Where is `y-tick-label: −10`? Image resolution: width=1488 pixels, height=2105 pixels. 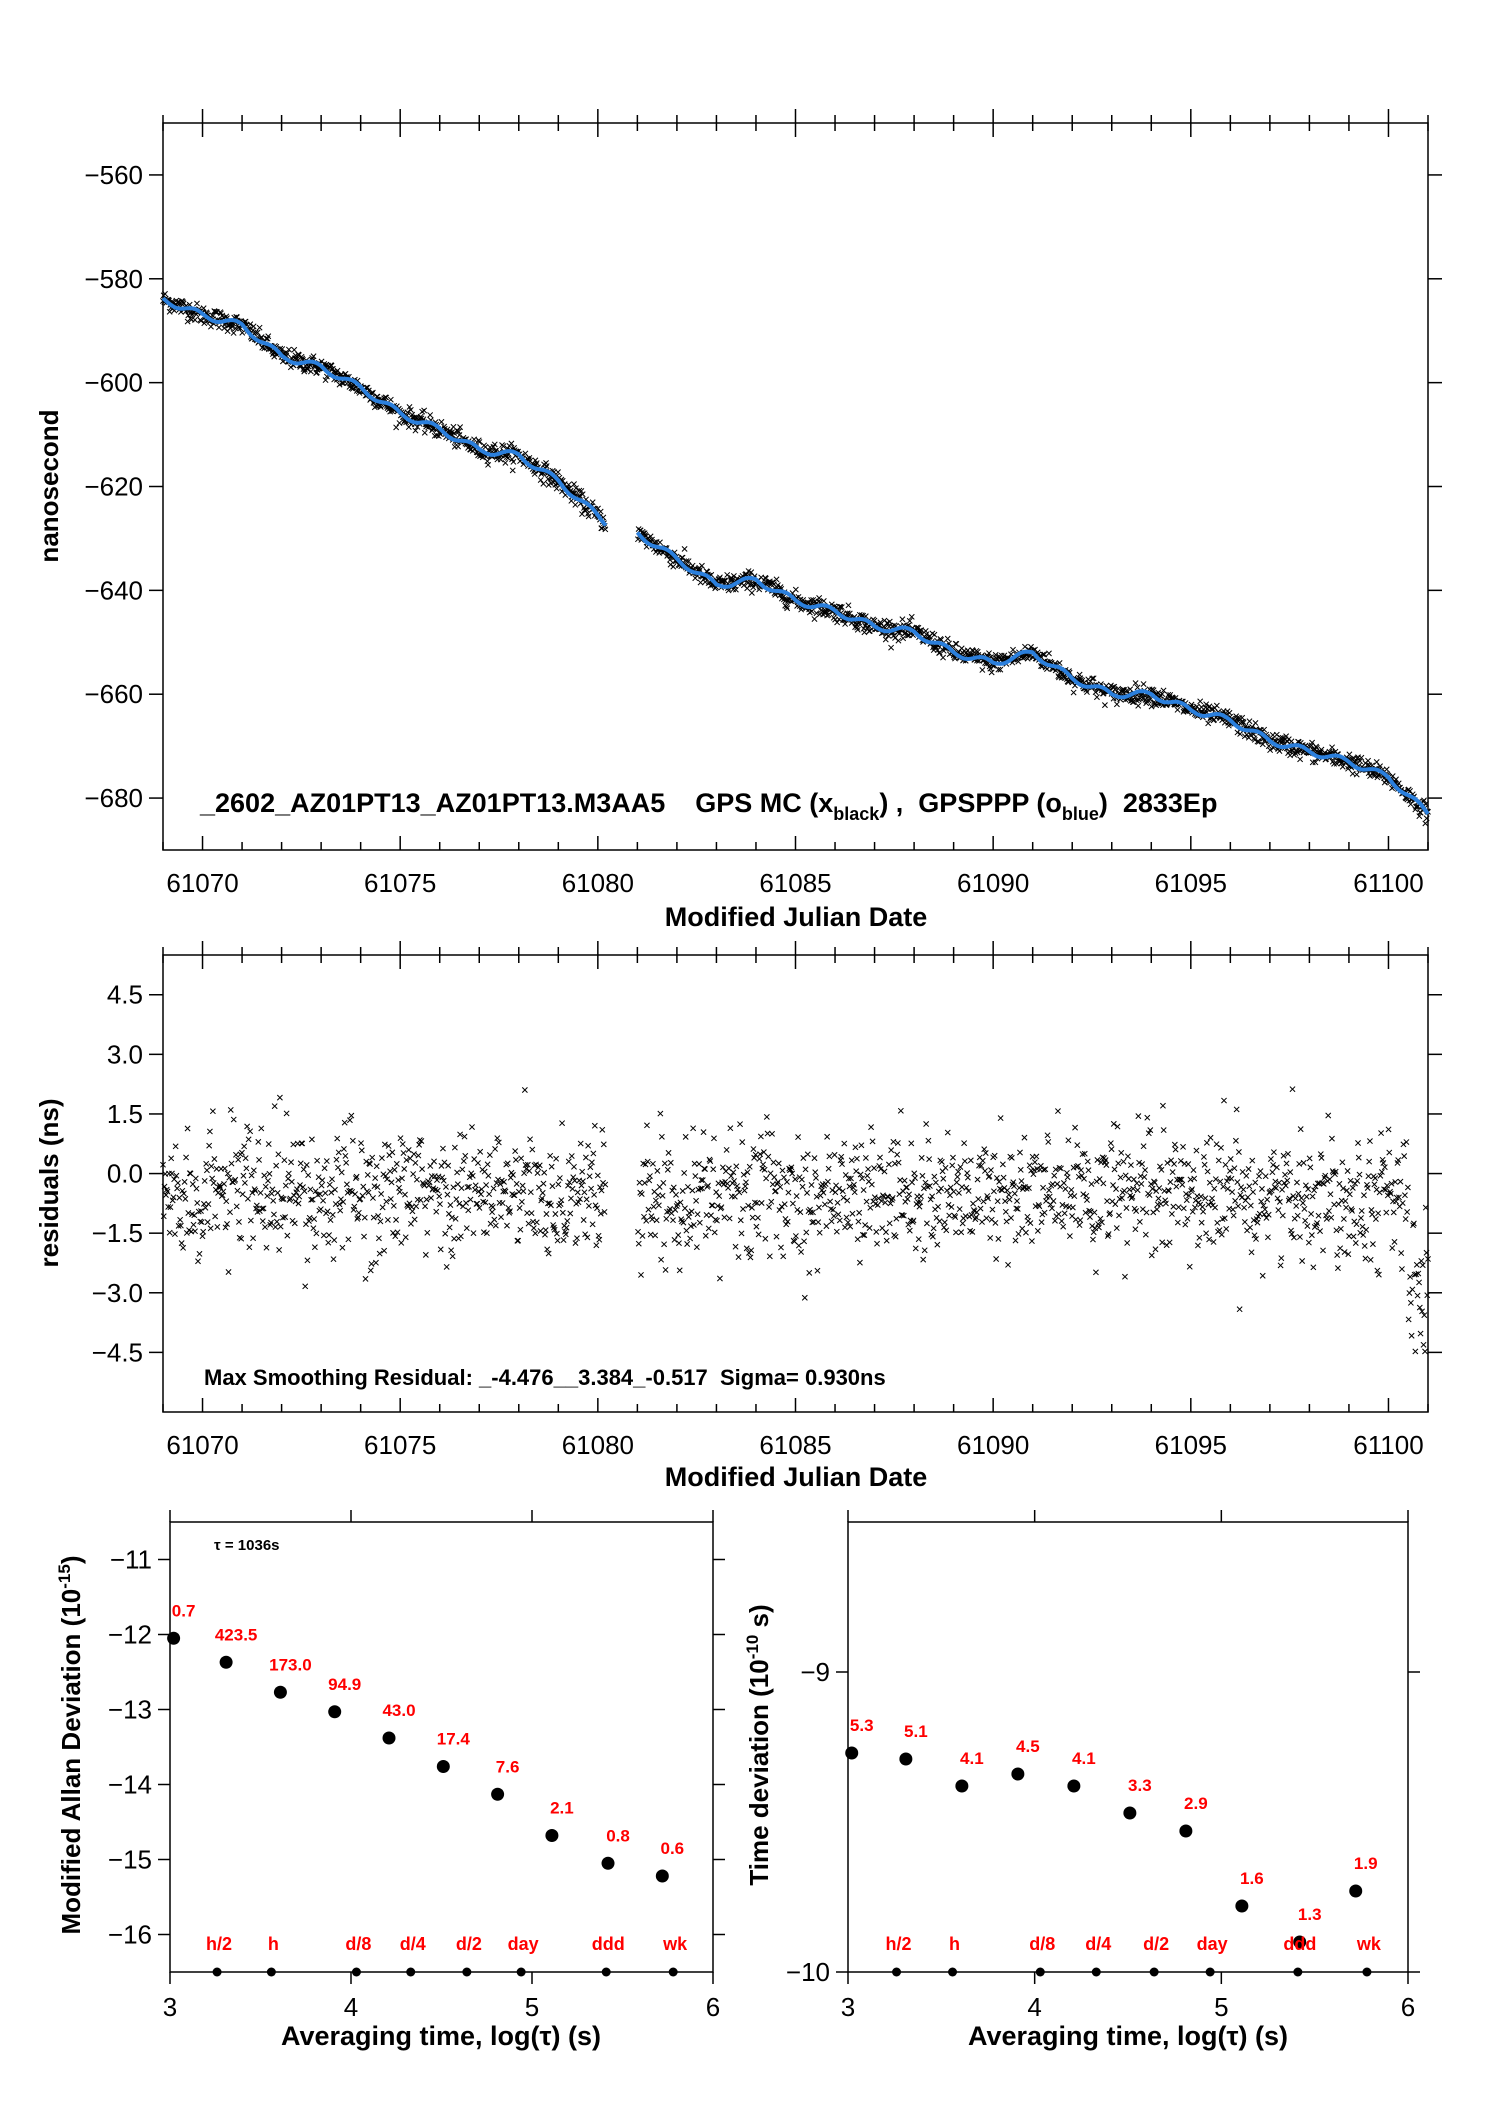
y-tick-label: −10 is located at coordinates (808, 1972).